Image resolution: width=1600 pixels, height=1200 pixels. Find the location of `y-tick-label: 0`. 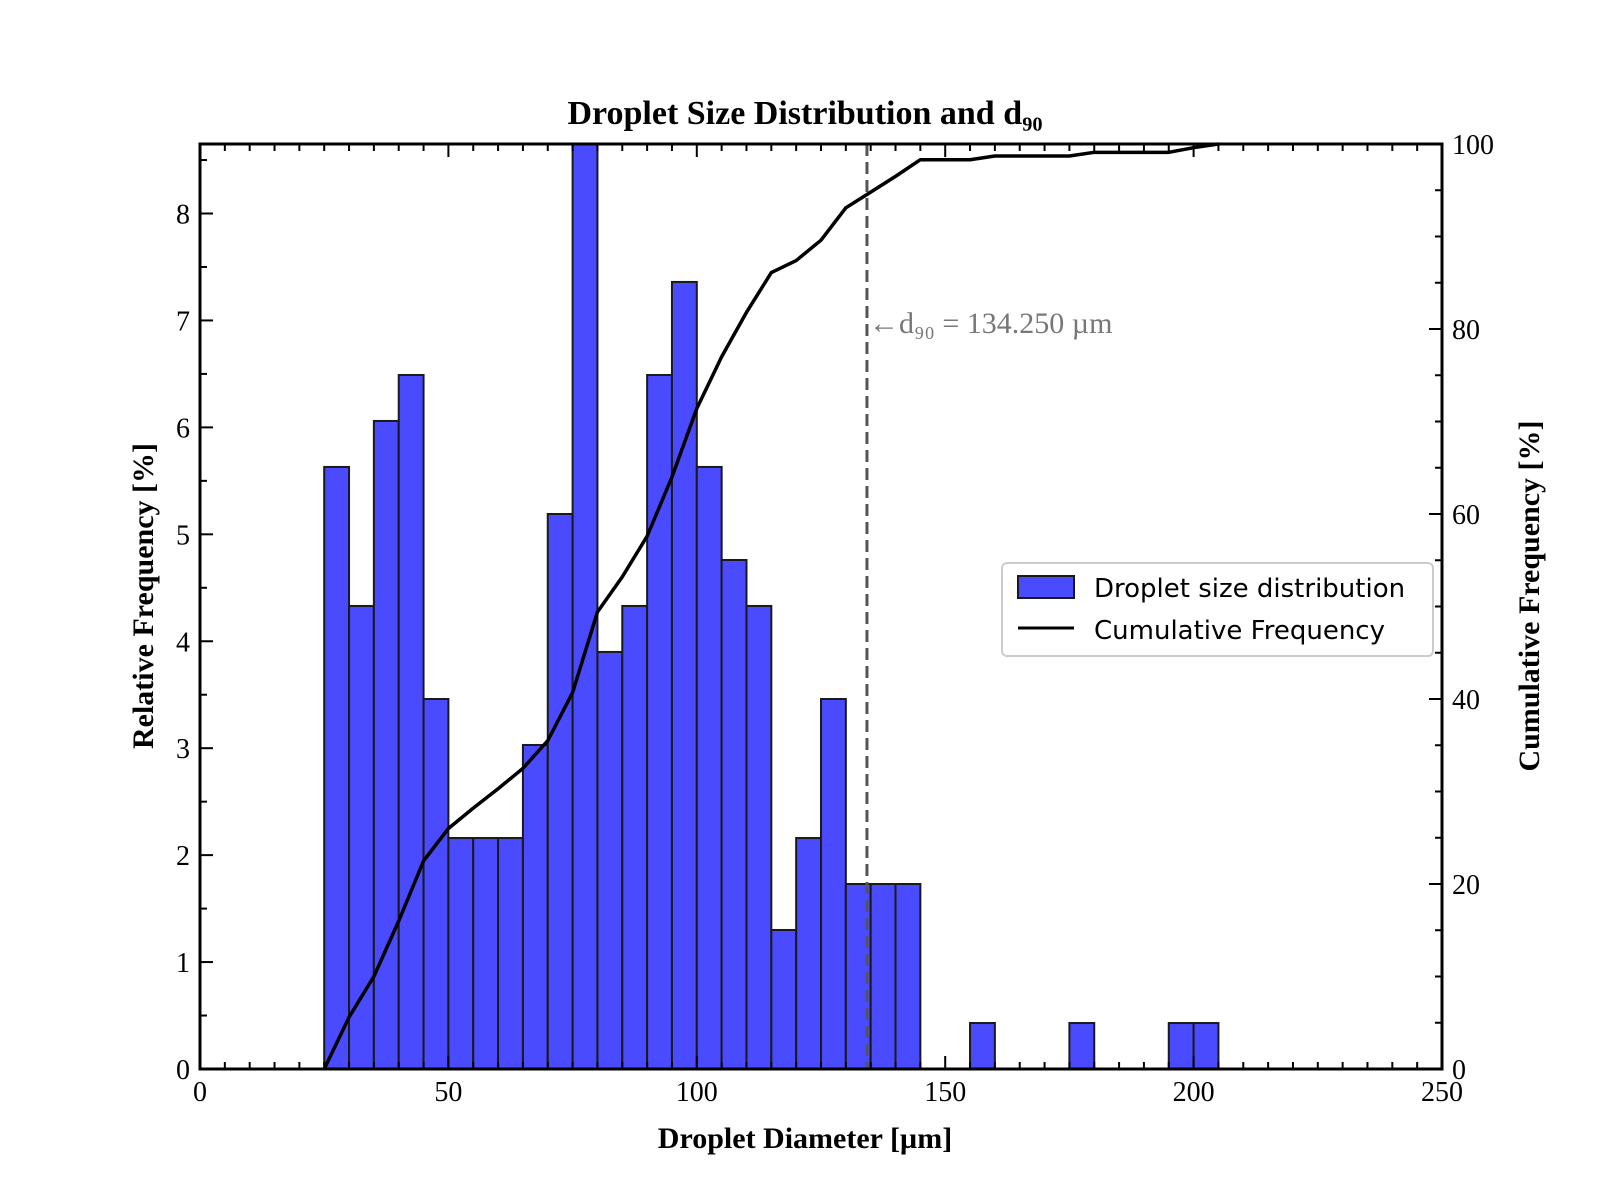

y-tick-label: 0 is located at coordinates (183, 1070).